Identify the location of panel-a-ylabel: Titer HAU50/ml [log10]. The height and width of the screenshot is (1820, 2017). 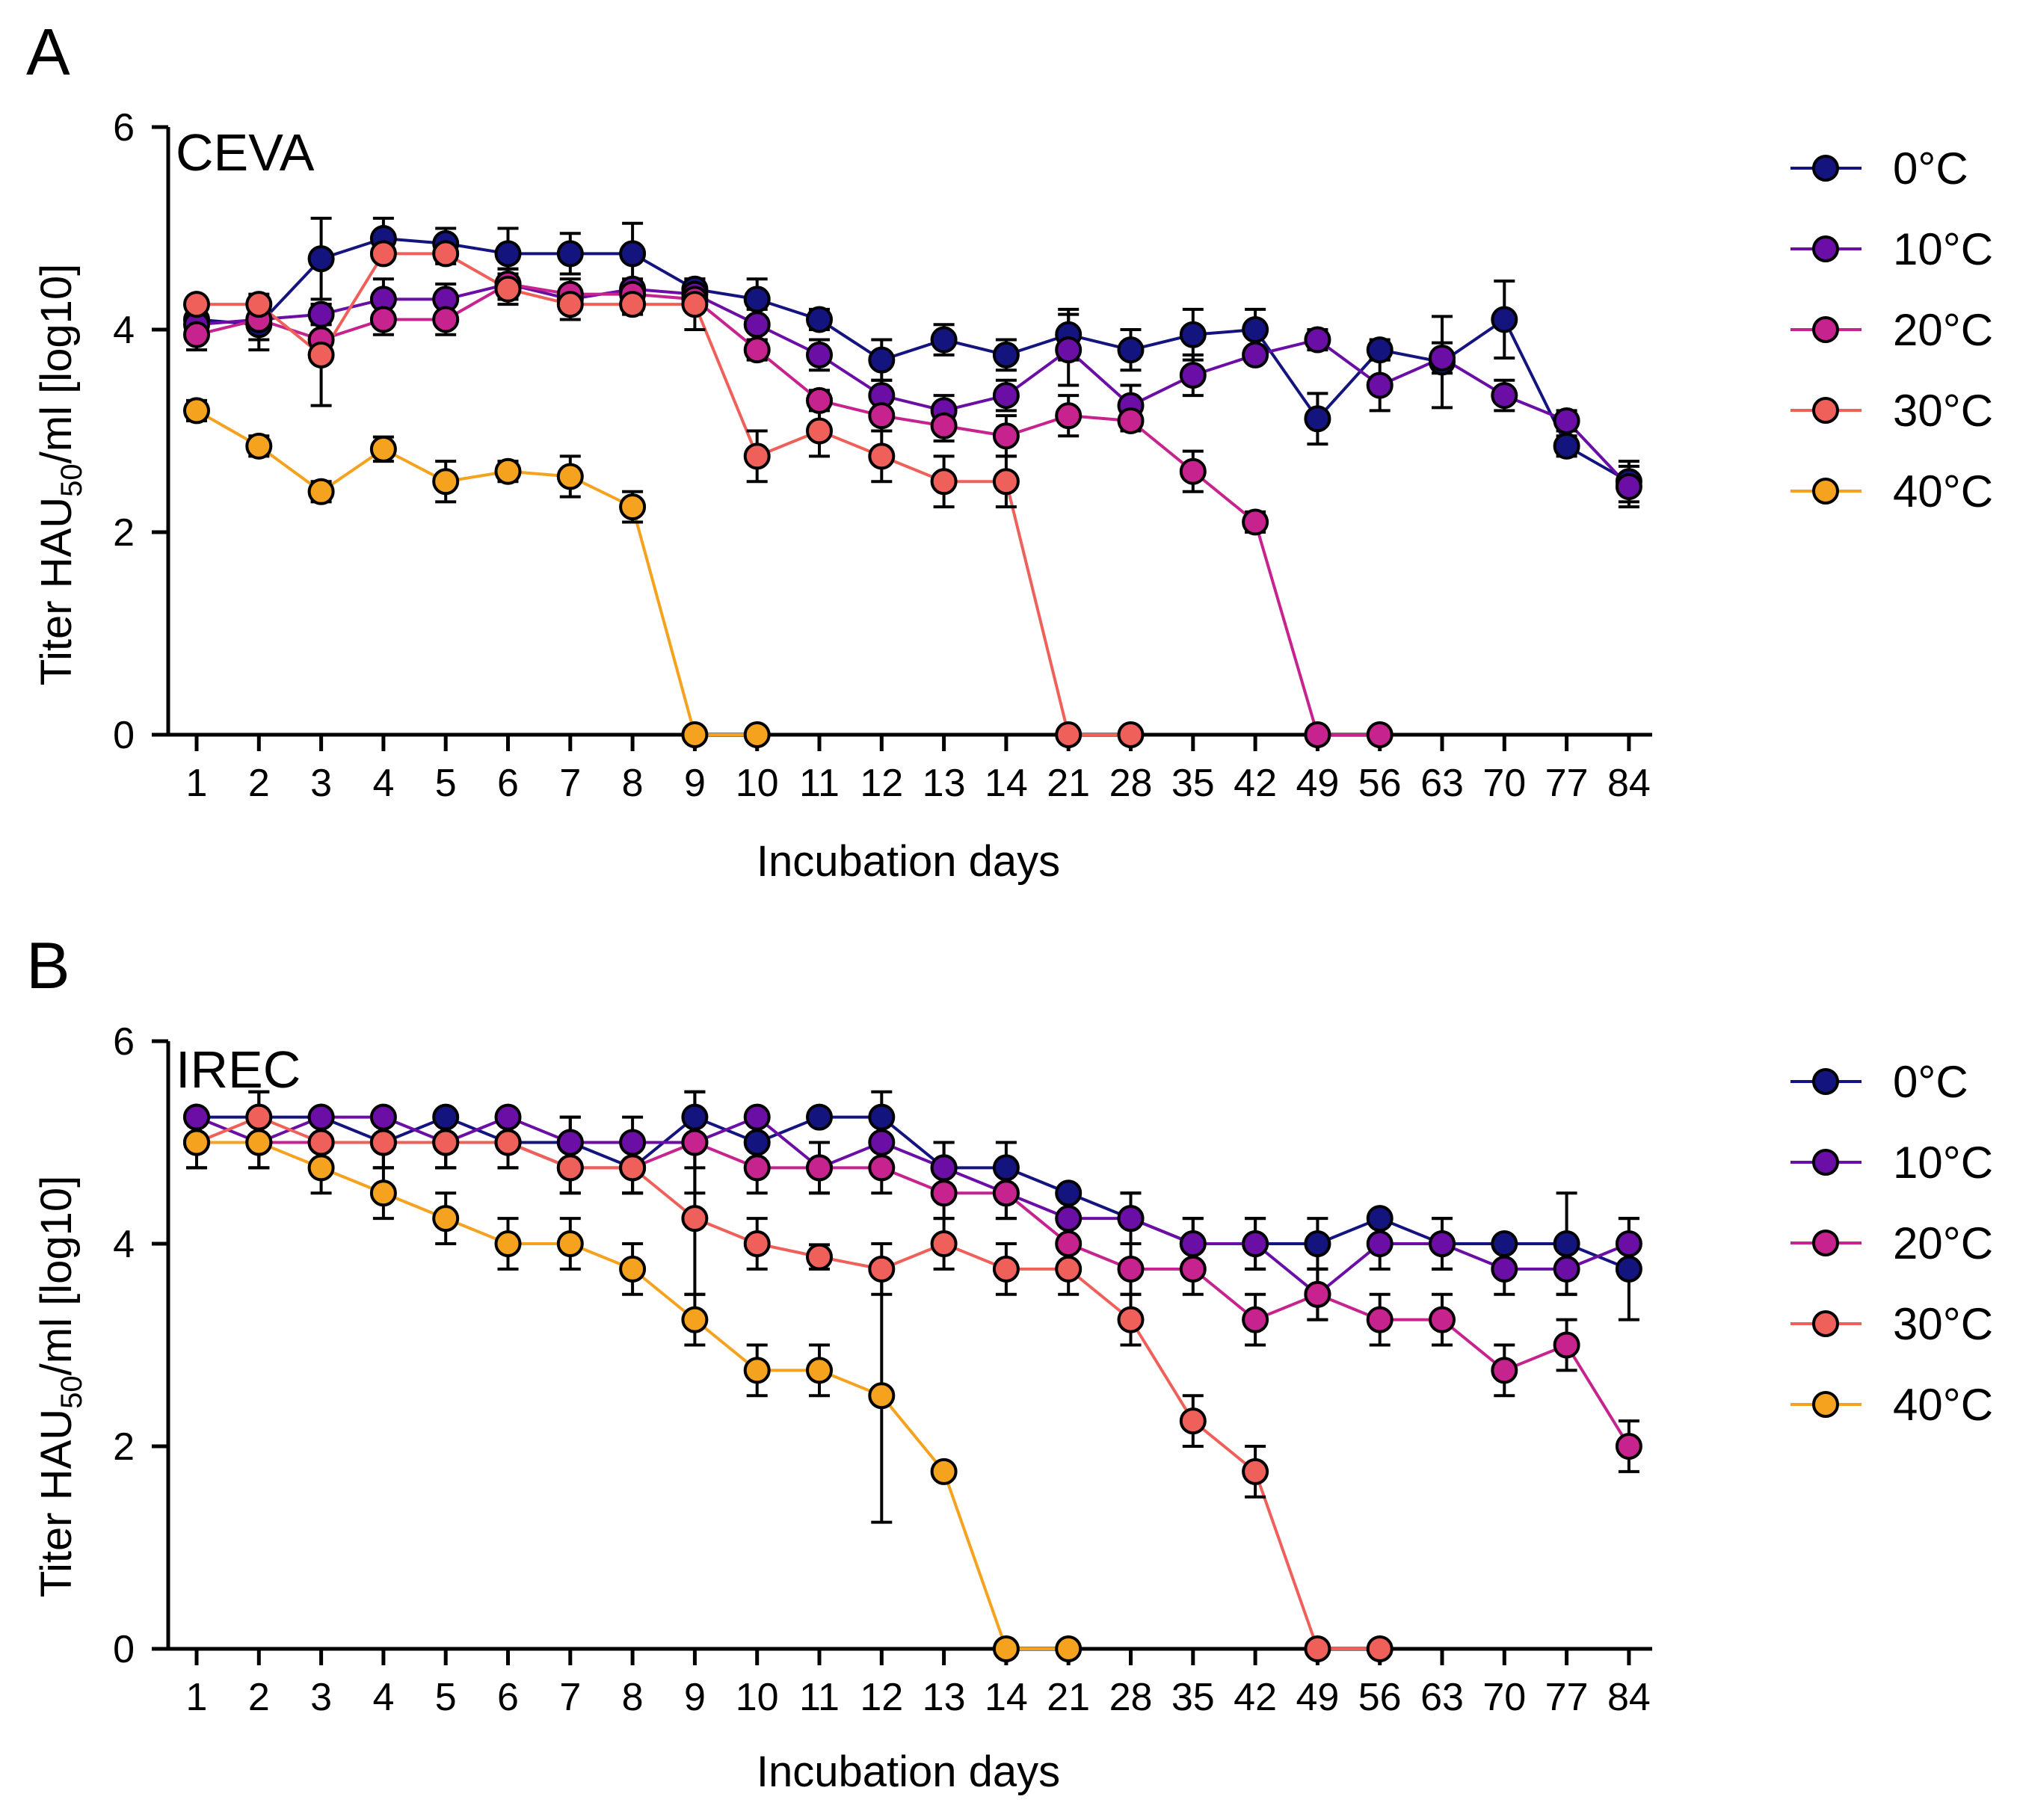
(60, 475).